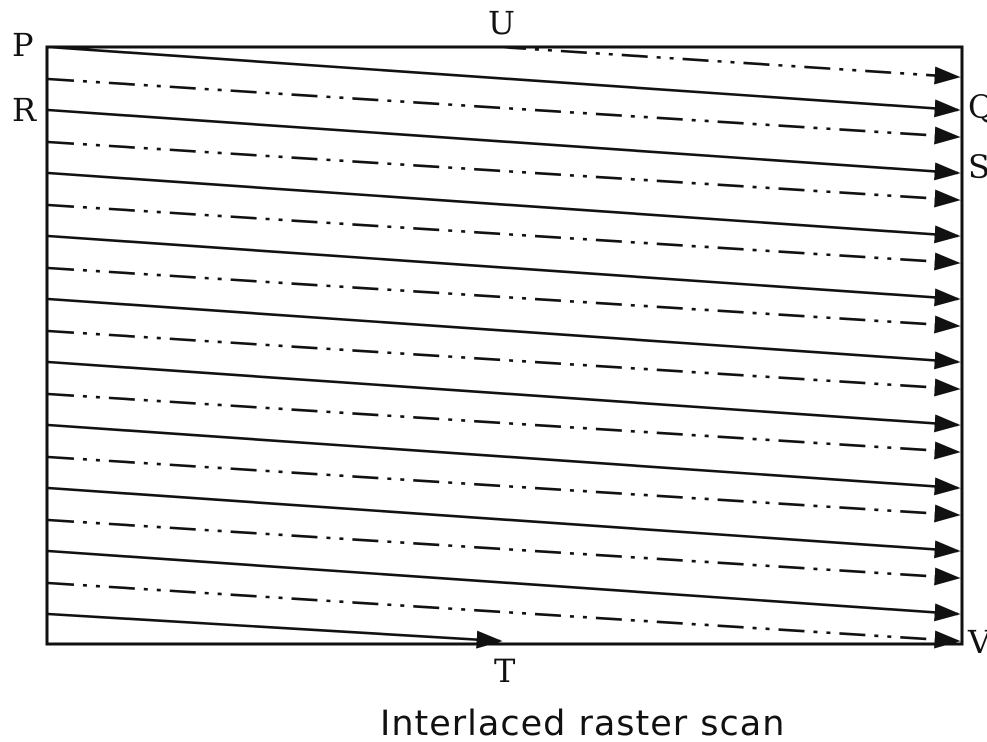 The image size is (987, 742). I want to click on label-s: S, so click(977, 167).